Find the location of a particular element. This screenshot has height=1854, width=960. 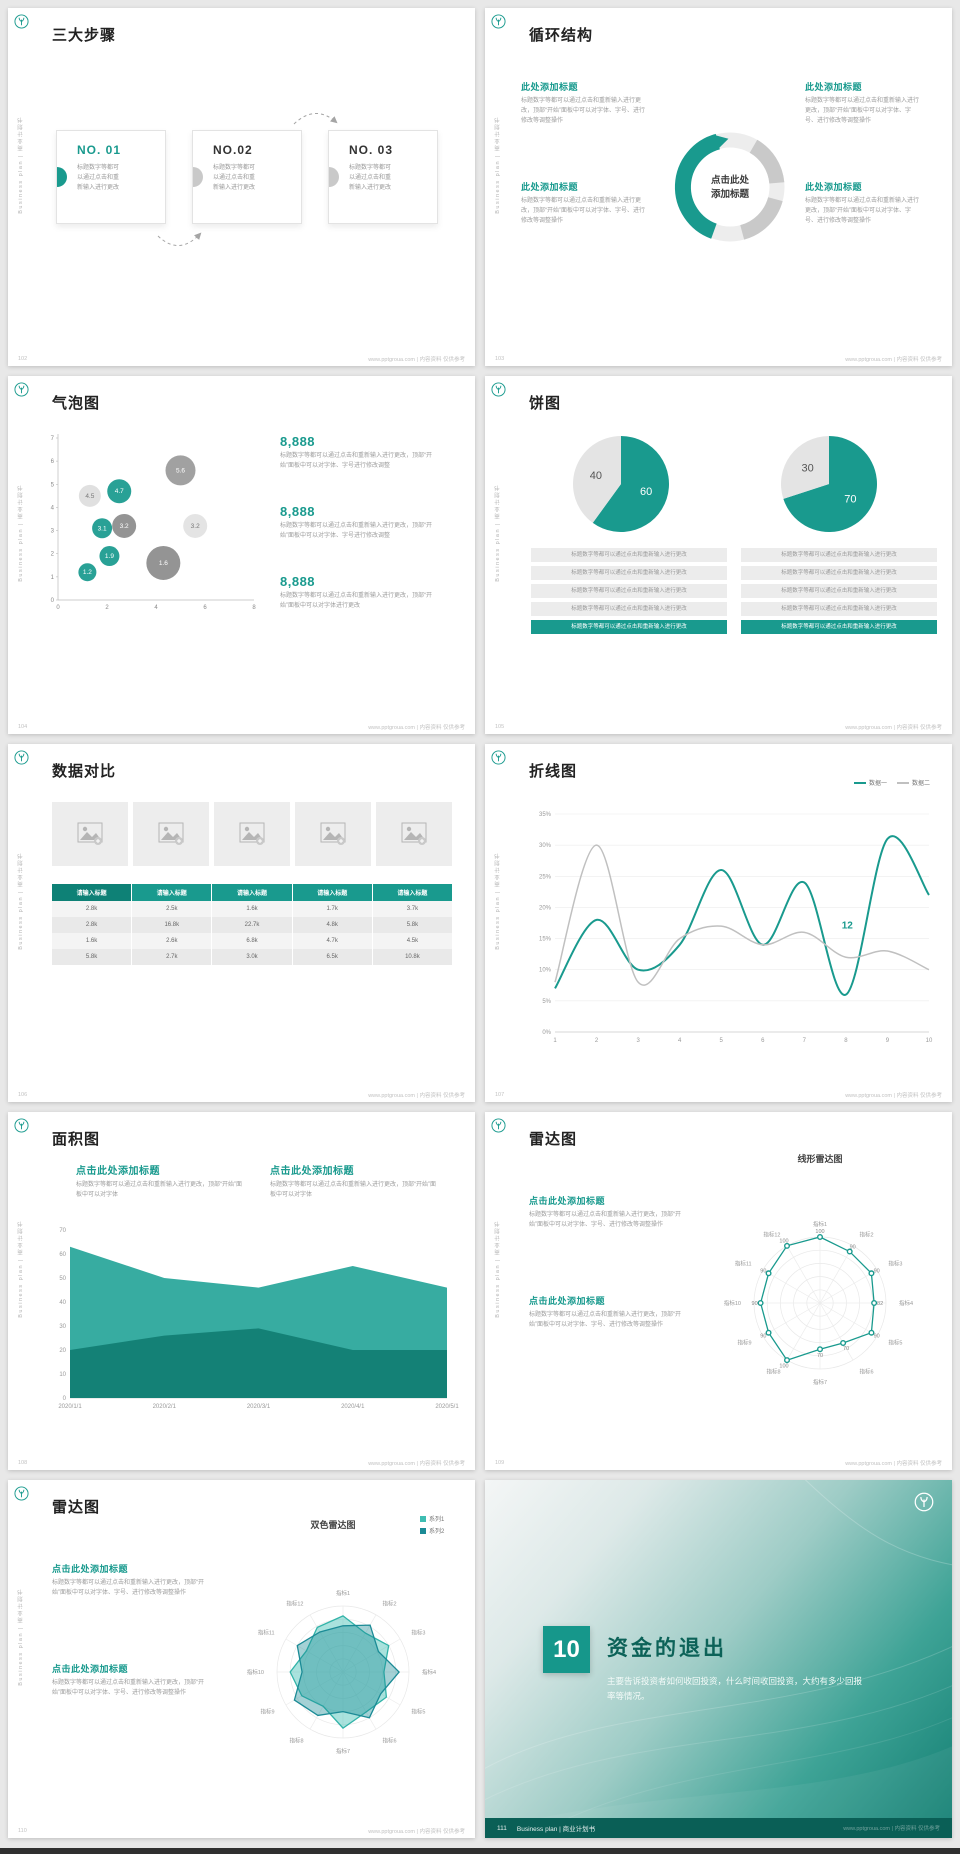

table-row: 2.8k 16.8k 22.7k 4.8k 5.8k is located at coordinates (252, 925).